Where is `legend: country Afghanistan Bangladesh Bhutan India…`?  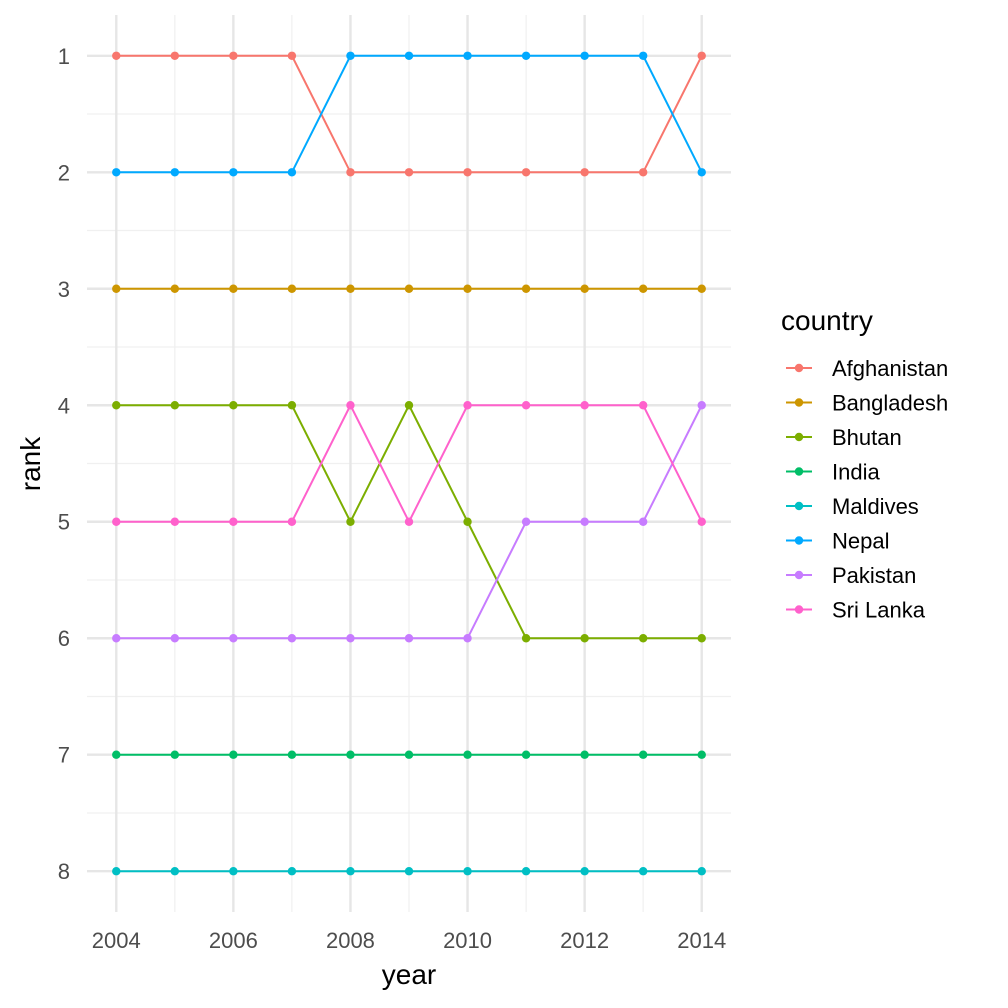
legend: country Afghanistan Bangladesh Bhutan India… is located at coordinates (864, 464).